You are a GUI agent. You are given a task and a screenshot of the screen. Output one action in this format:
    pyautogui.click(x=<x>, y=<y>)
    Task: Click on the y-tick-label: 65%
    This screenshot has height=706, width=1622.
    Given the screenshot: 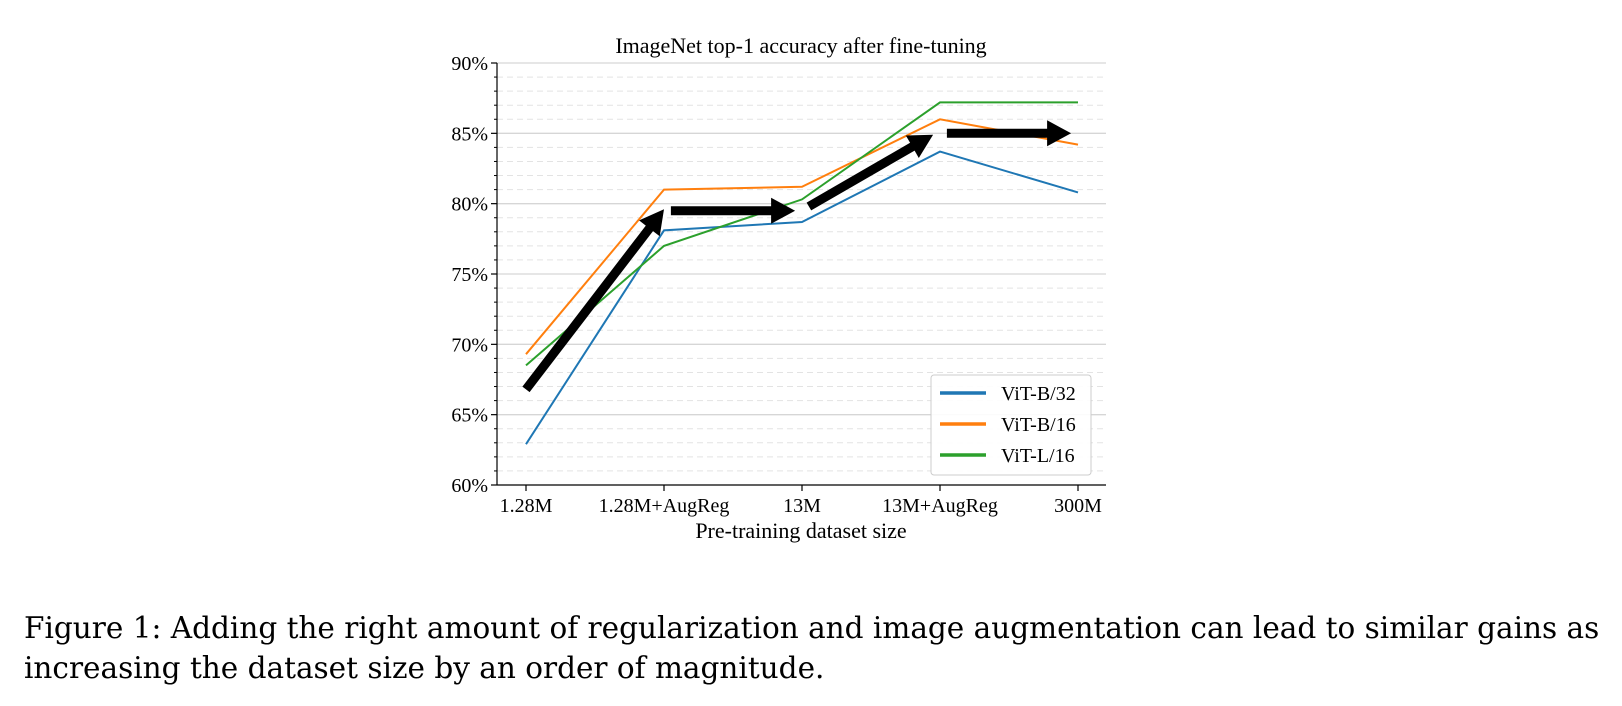 What is the action you would take?
    pyautogui.click(x=469, y=416)
    